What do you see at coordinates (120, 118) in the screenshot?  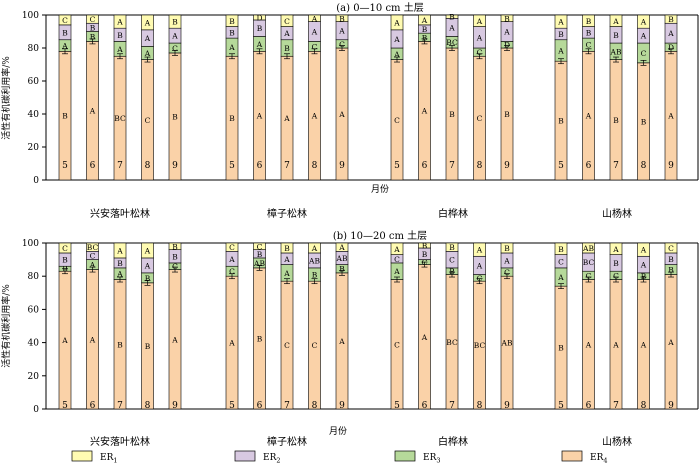 I see `significance-letter: BC` at bounding box center [120, 118].